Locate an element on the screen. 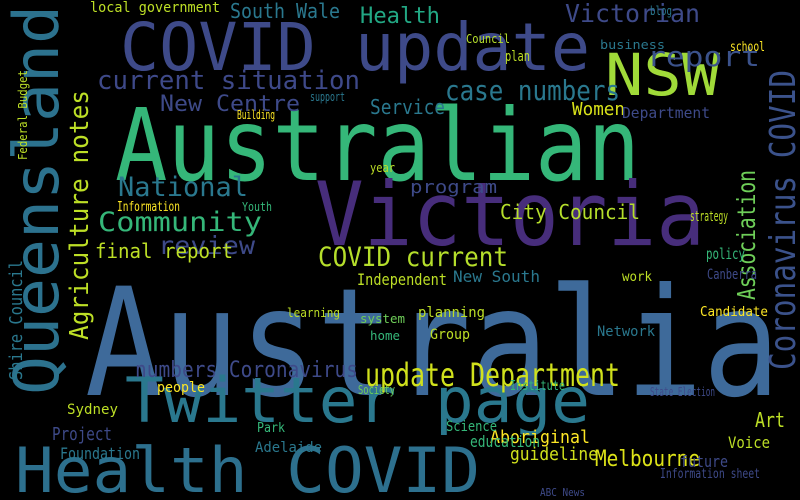  word: program is located at coordinates (453, 187).